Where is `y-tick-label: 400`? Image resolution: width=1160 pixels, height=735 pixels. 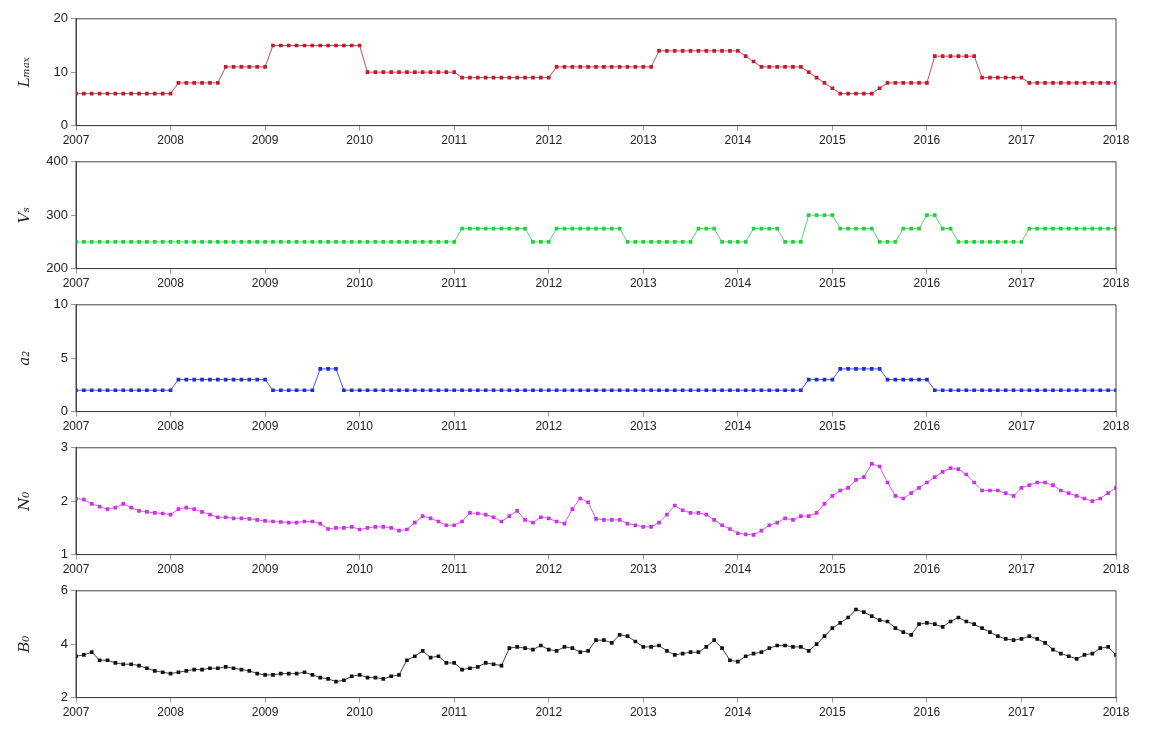 y-tick-label: 400 is located at coordinates (57, 161).